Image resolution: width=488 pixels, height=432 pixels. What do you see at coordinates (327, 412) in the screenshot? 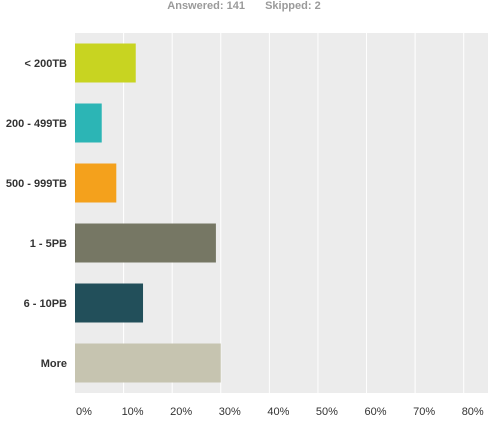
I see `x-tick-label-5: 50%` at bounding box center [327, 412].